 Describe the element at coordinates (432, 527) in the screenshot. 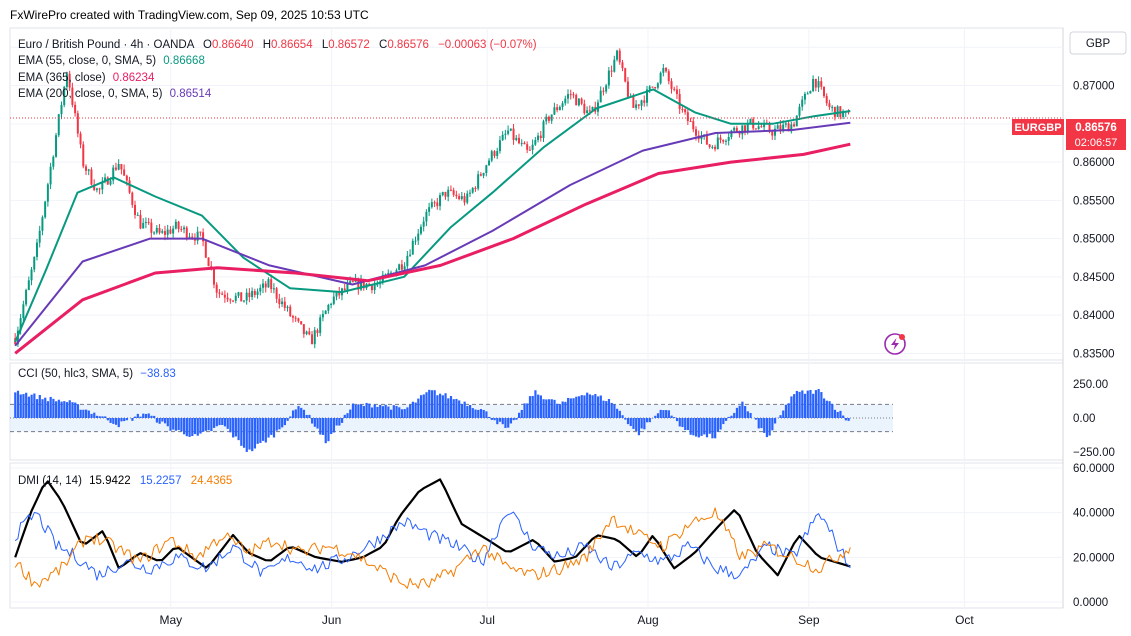

I see `dmi-line-adx` at that location.